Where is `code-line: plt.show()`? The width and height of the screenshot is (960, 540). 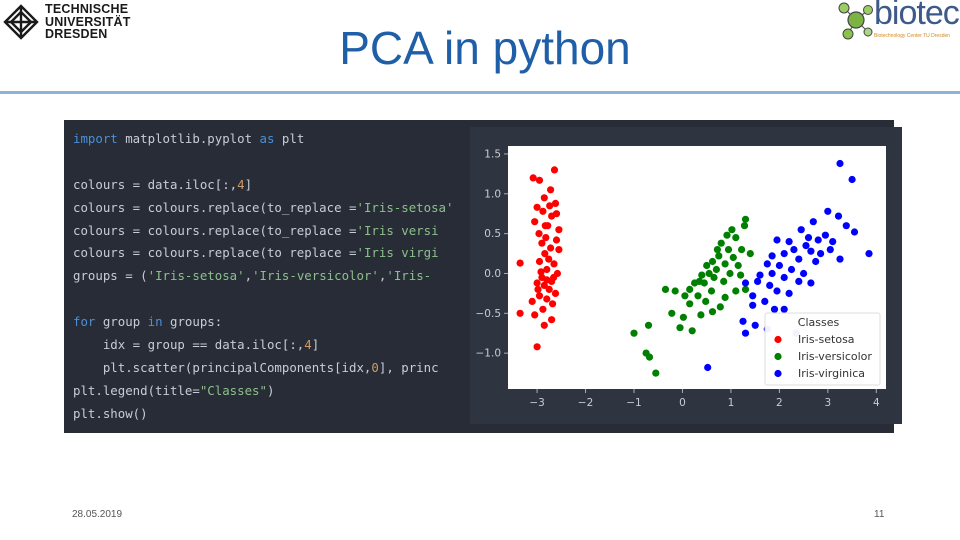
code-line: plt.show() is located at coordinates (263, 414).